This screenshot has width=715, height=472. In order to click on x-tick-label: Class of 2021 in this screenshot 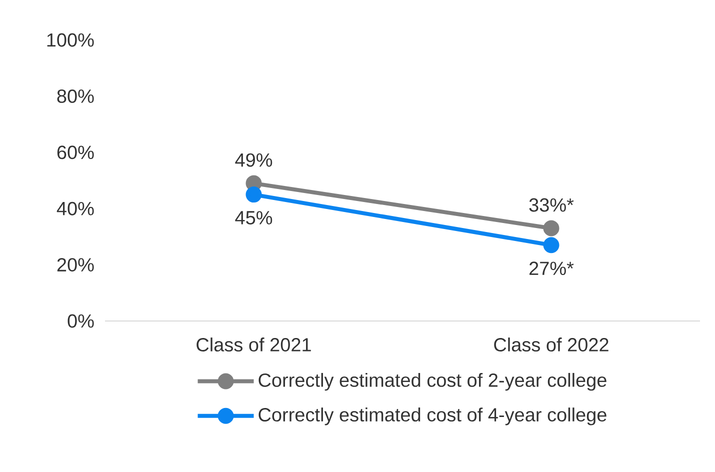, I will do `click(253, 345)`.